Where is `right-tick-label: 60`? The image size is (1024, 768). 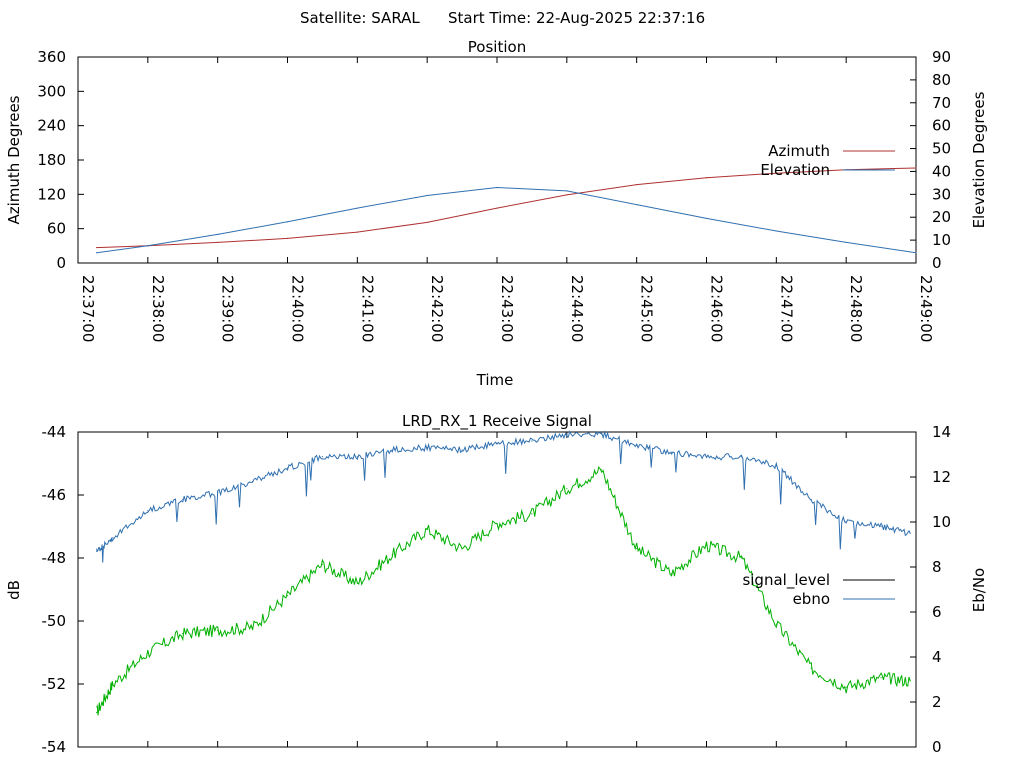
right-tick-label: 60 is located at coordinates (941, 126).